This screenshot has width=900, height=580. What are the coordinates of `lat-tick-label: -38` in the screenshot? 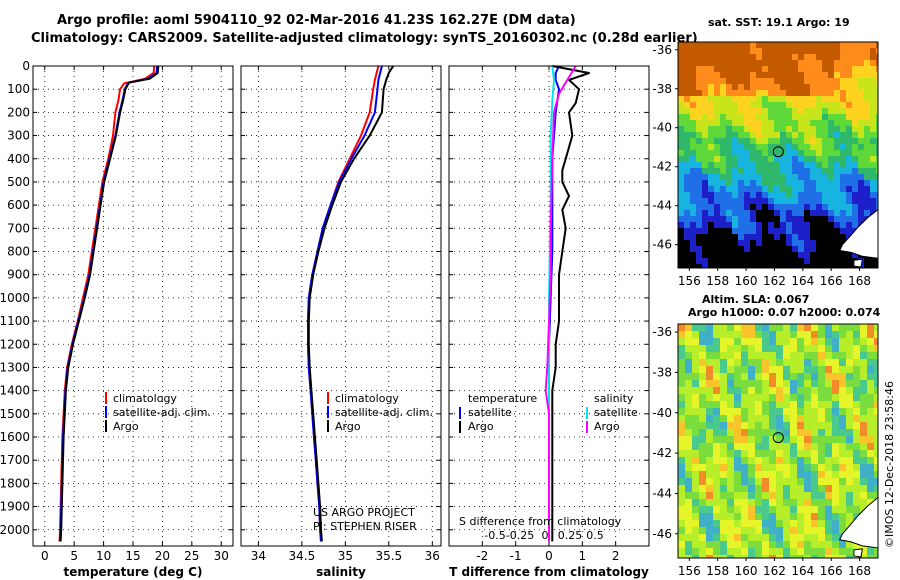 It's located at (662, 372).